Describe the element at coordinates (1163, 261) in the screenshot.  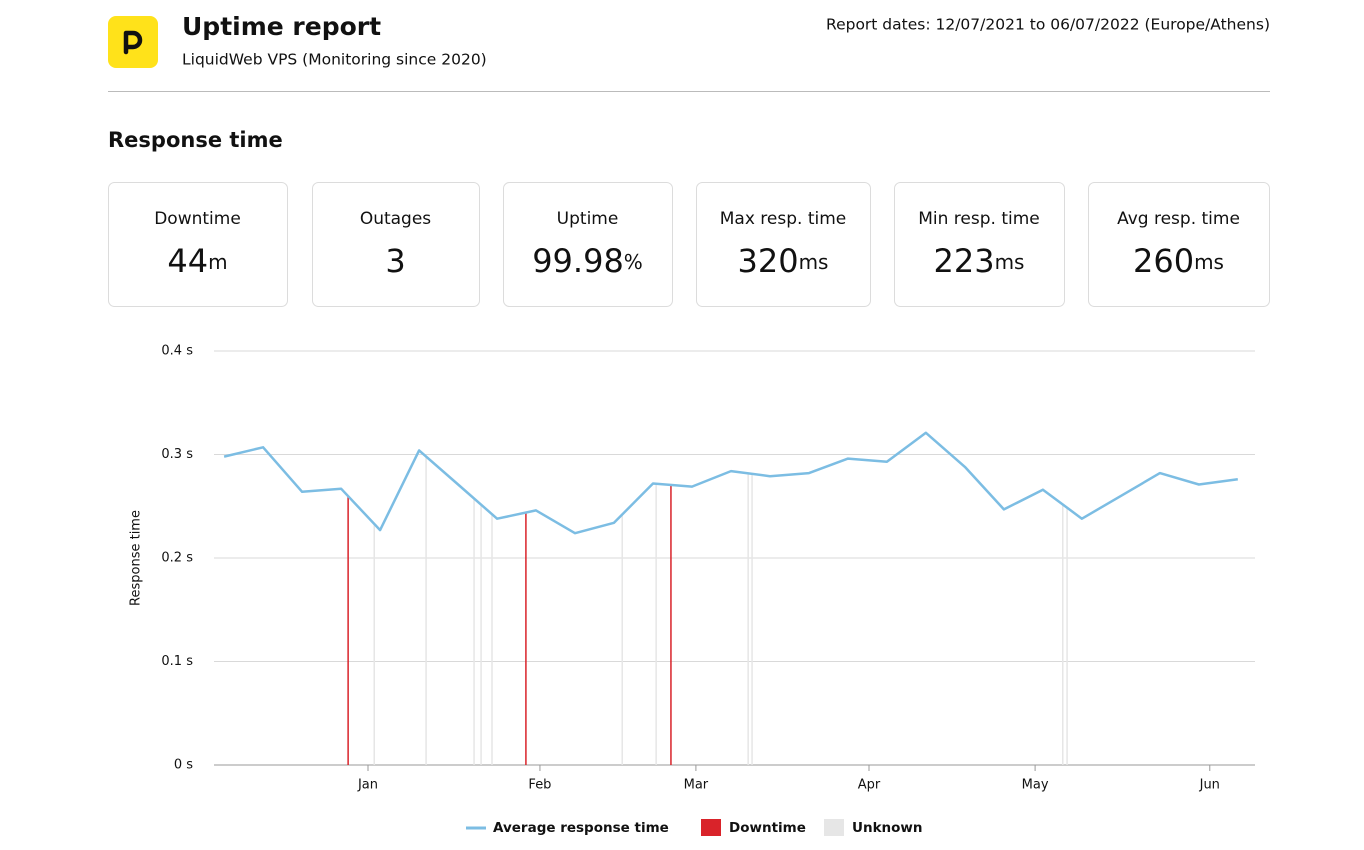
I see `stat-number: 260` at that location.